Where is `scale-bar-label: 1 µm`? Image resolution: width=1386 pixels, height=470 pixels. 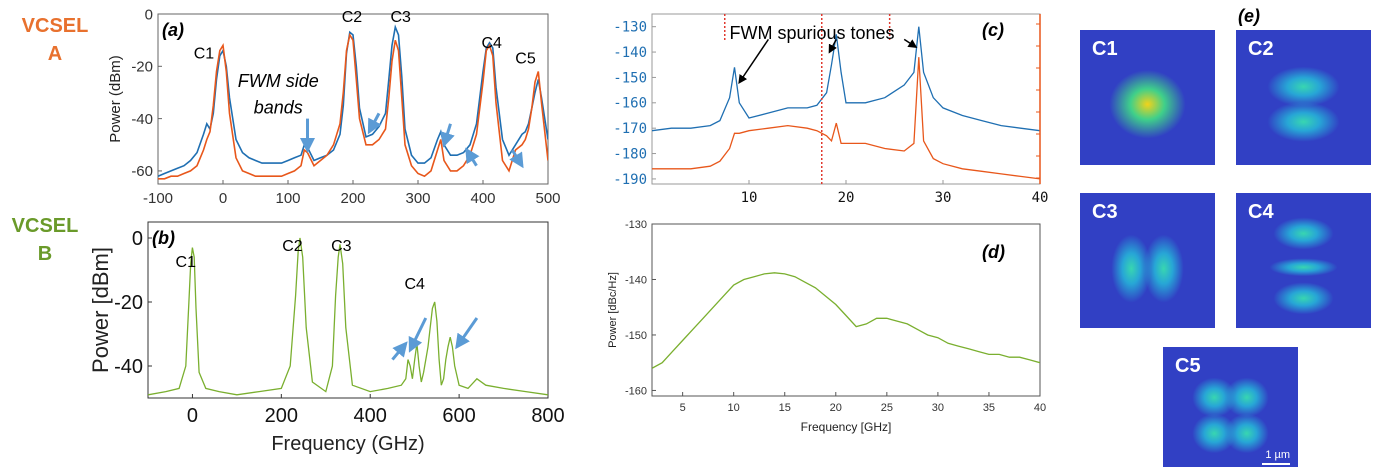 scale-bar-label: 1 µm is located at coordinates (1277, 455).